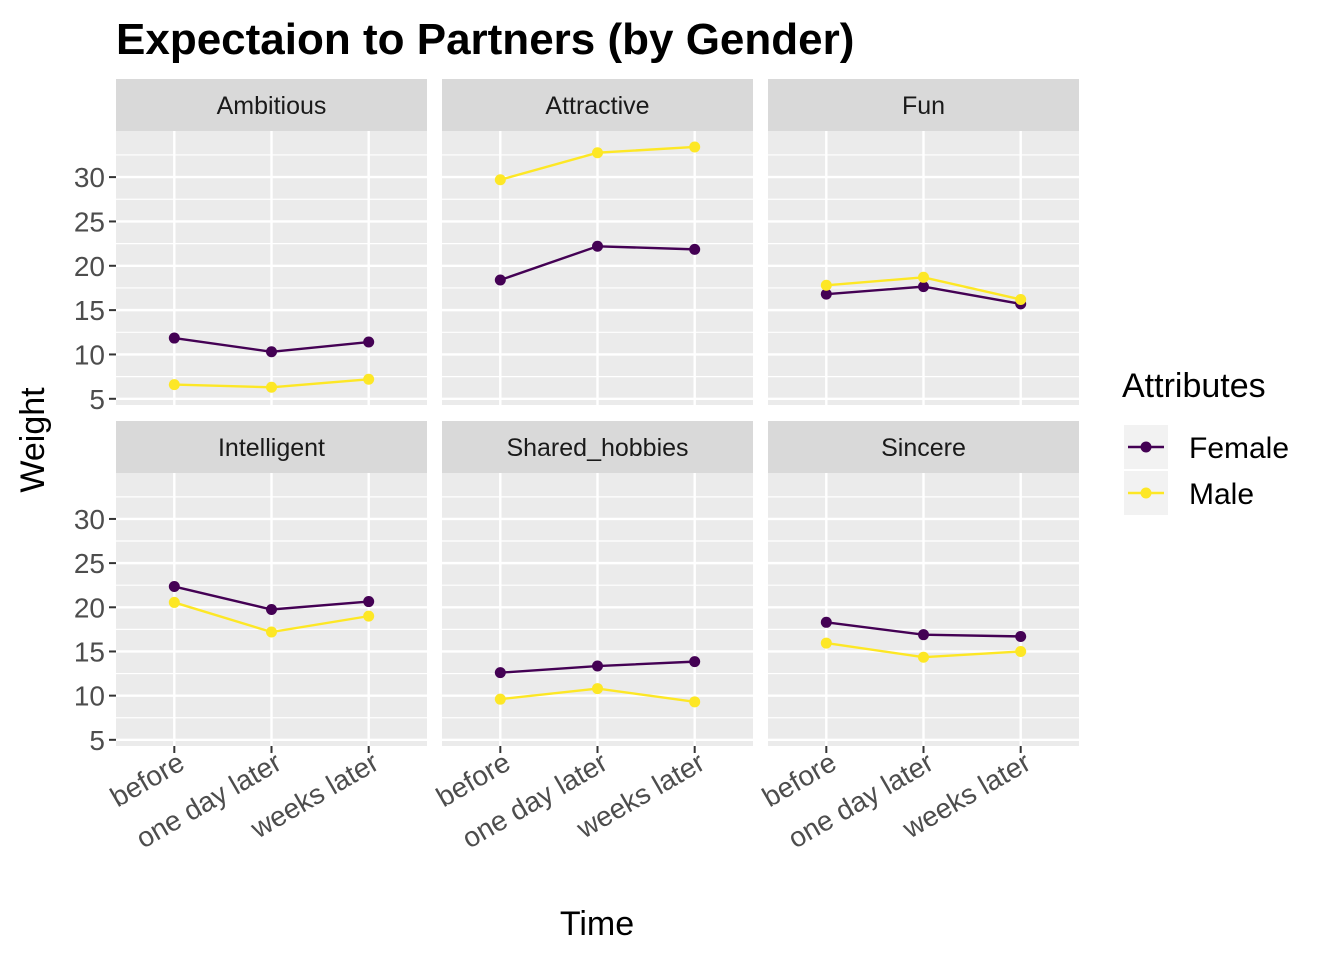  Describe the element at coordinates (1221, 494) in the screenshot. I see `legend-label: Male` at that location.